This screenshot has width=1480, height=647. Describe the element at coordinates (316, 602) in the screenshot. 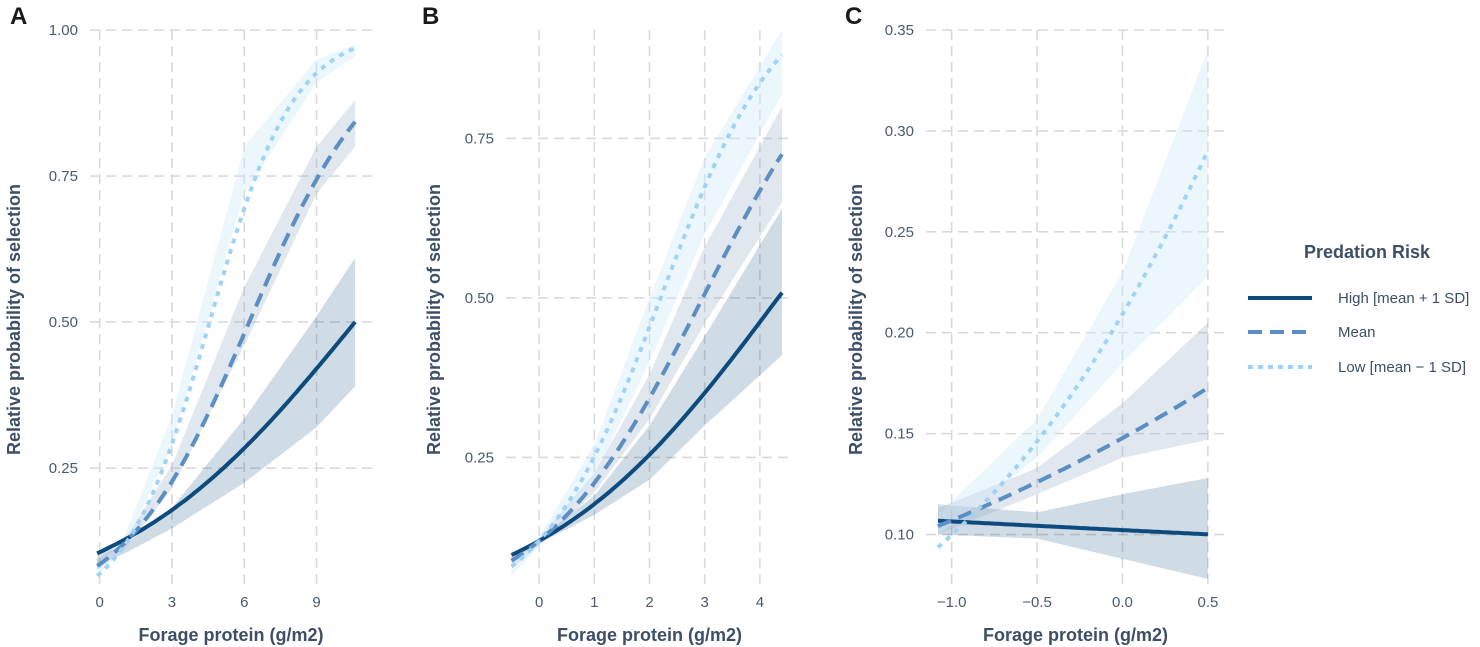

I see `x-tick-label: 9` at that location.